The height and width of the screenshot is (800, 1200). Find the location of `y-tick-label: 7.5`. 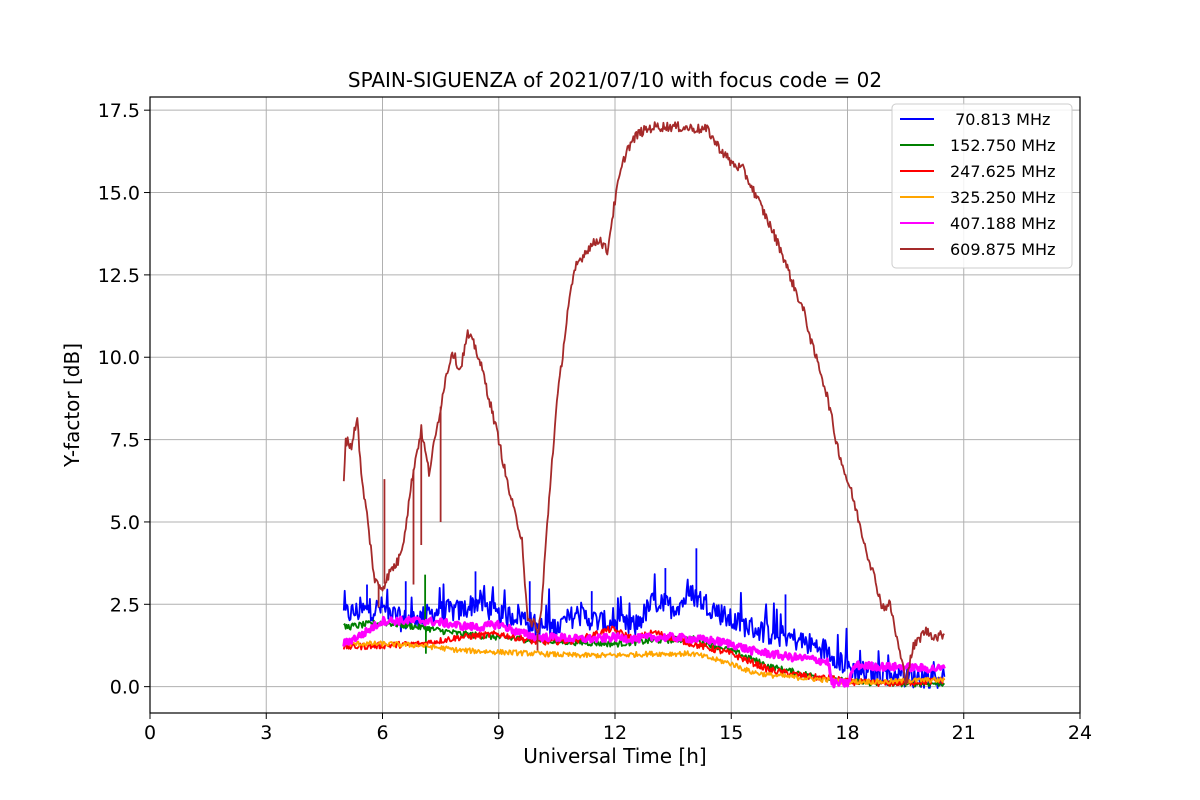

y-tick-label: 7.5 is located at coordinates (125, 441).